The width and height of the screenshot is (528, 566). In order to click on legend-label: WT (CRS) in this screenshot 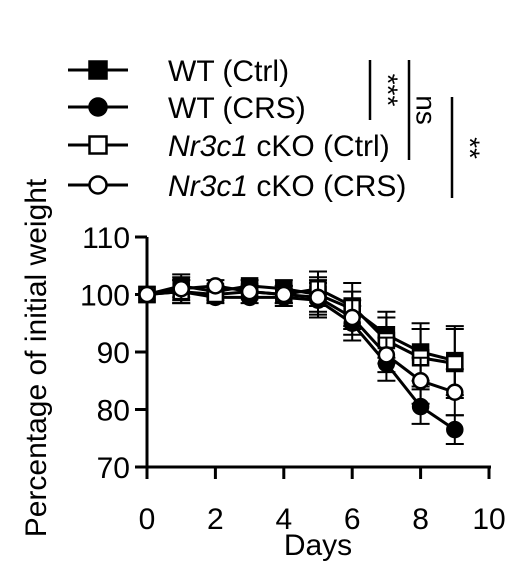, I will do `click(237, 108)`.